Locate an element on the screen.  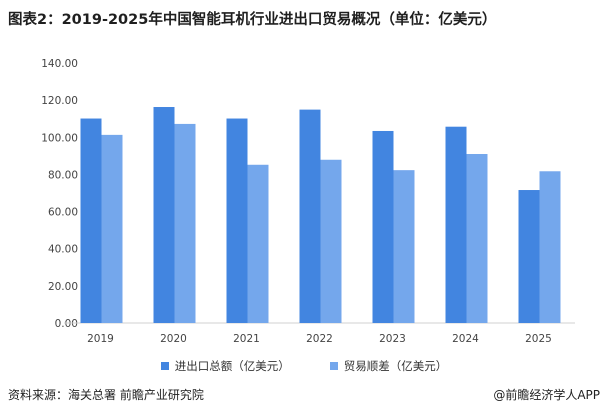
y-tick-label: 120.00 is located at coordinates (59, 101).